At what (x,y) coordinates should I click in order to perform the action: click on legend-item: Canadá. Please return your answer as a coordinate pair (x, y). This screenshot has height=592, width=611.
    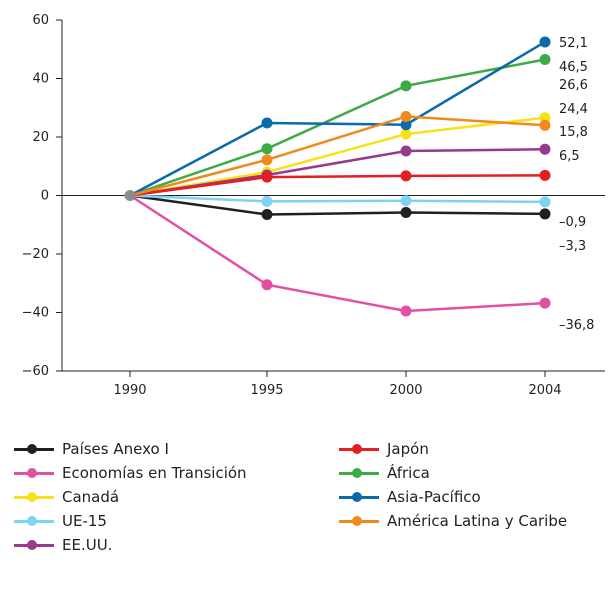
    Looking at the image, I should click on (65, 497).